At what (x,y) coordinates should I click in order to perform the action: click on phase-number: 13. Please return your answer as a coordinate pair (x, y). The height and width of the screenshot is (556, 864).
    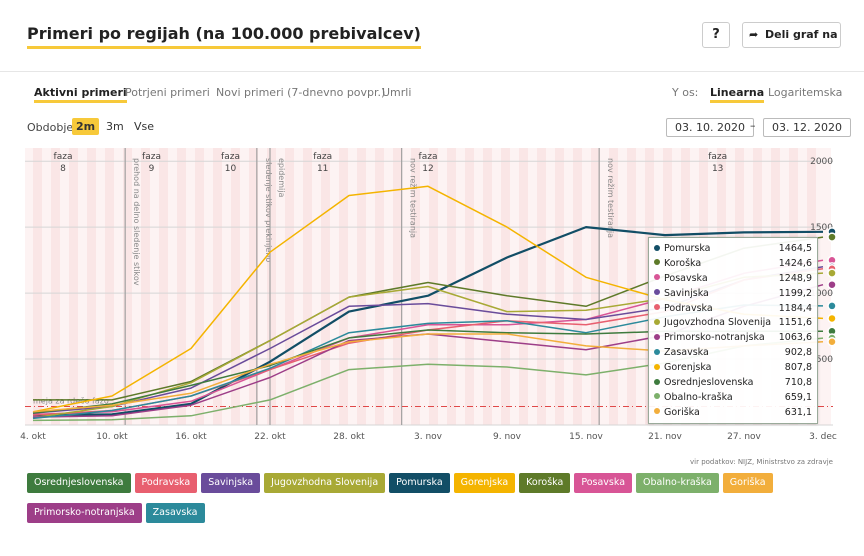
    Looking at the image, I should click on (717, 169).